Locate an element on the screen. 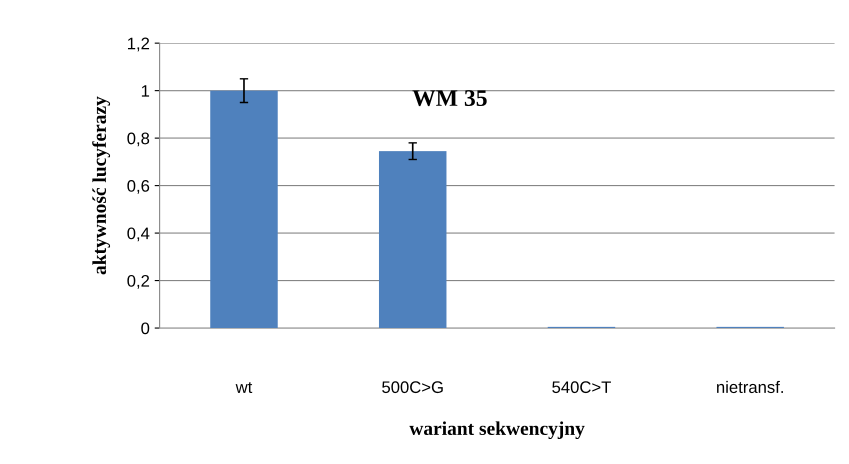 Image resolution: width=849 pixels, height=464 pixels. y-tick-label: 0,4 is located at coordinates (138, 234).